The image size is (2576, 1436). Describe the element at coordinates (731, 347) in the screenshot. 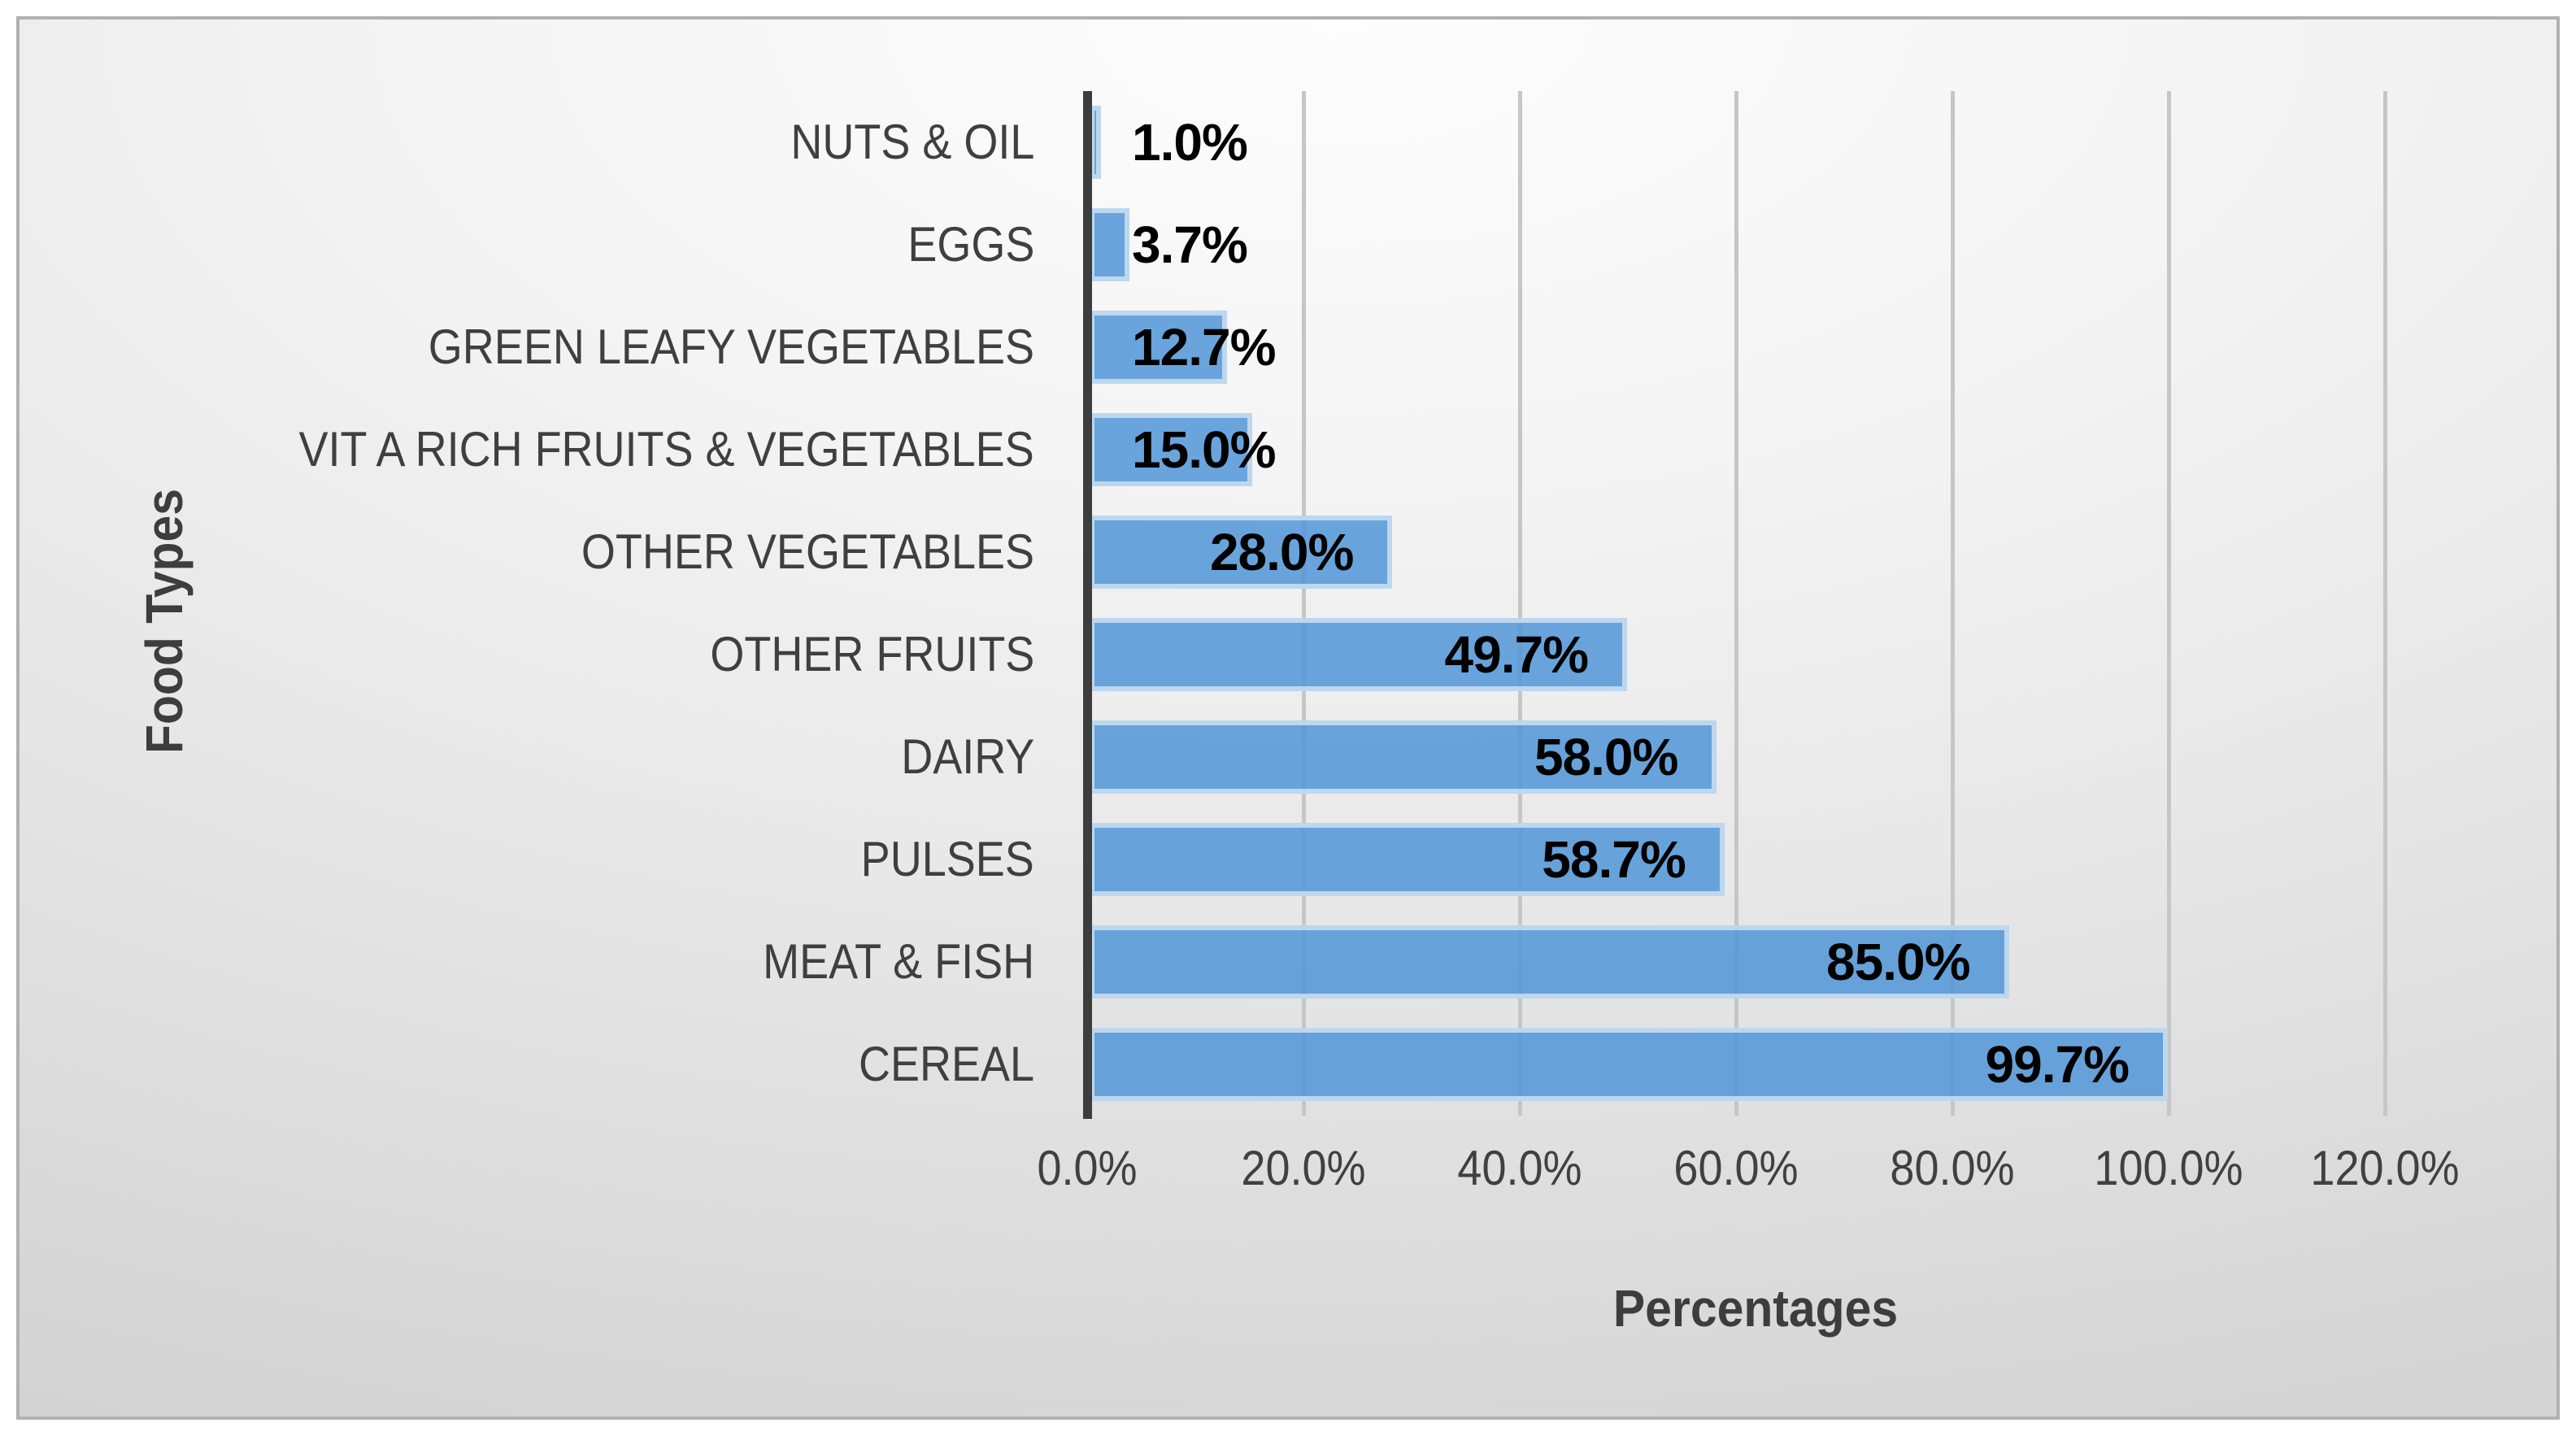

I see `category-label-text: GREEN LEAFY VEGETABLES` at that location.